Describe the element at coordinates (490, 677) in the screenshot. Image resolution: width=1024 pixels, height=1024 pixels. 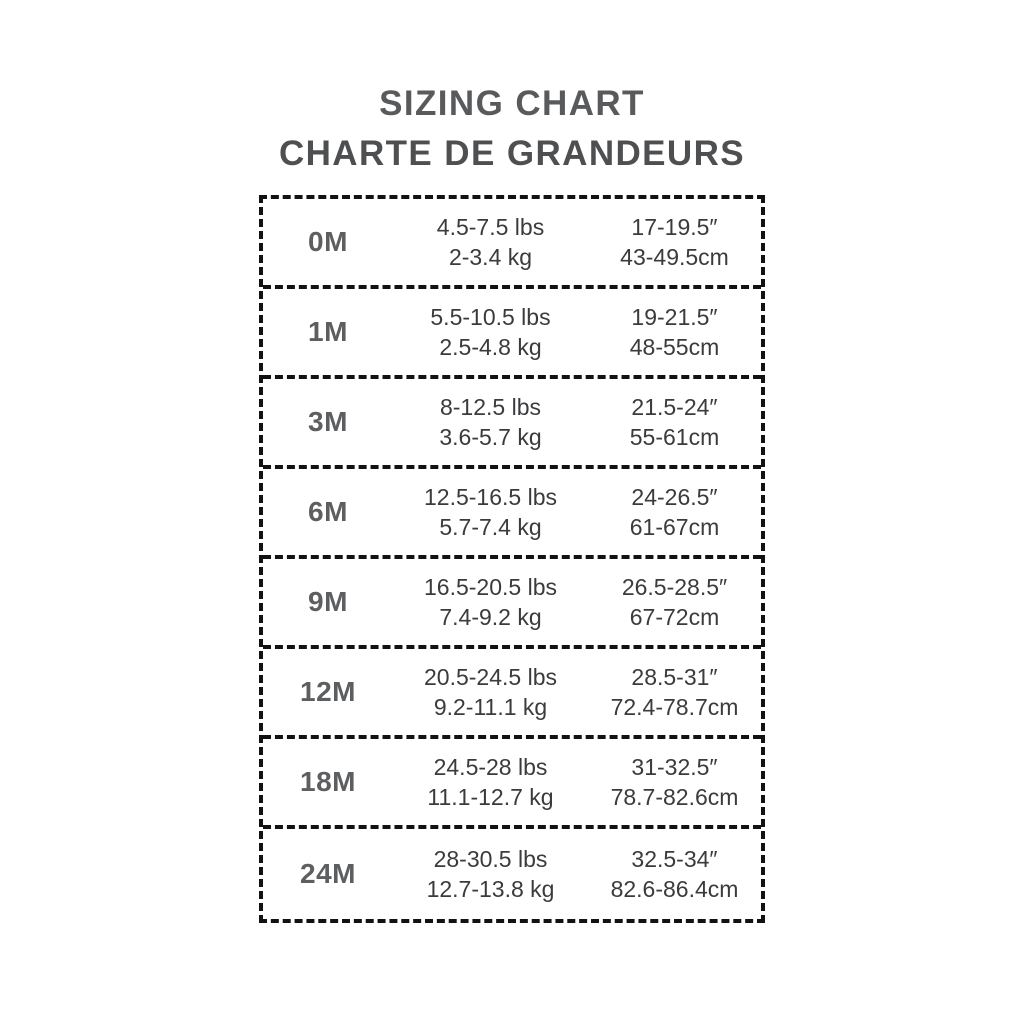
I see `weight-lbs: 20.5-24.5 lbs` at that location.